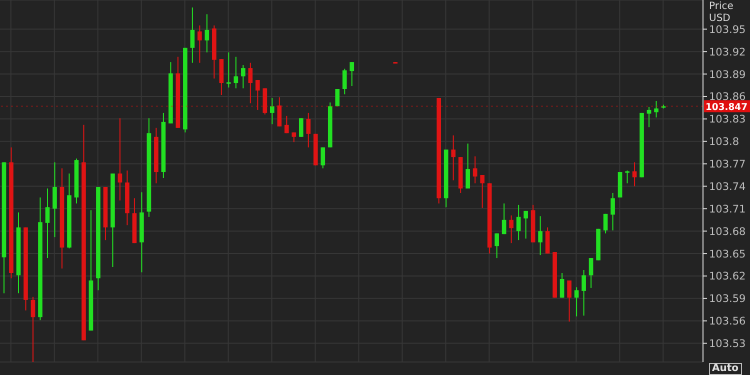 This screenshot has width=750, height=375. I want to click on y-tick-label: 103.74, so click(727, 186).